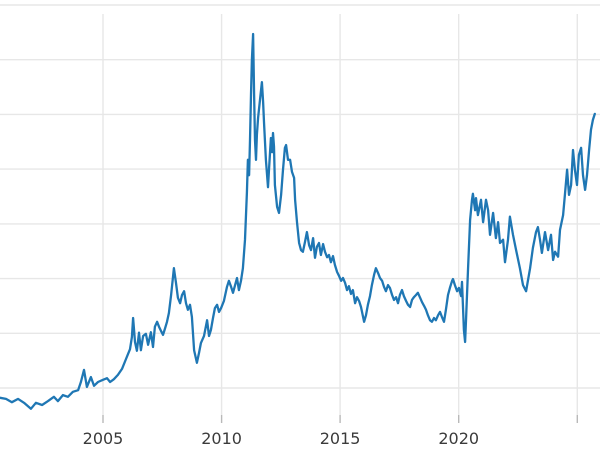 Image resolution: width=600 pixels, height=450 pixels. What do you see at coordinates (103, 438) in the screenshot?
I see `x-tick-label-2005: 2005` at bounding box center [103, 438].